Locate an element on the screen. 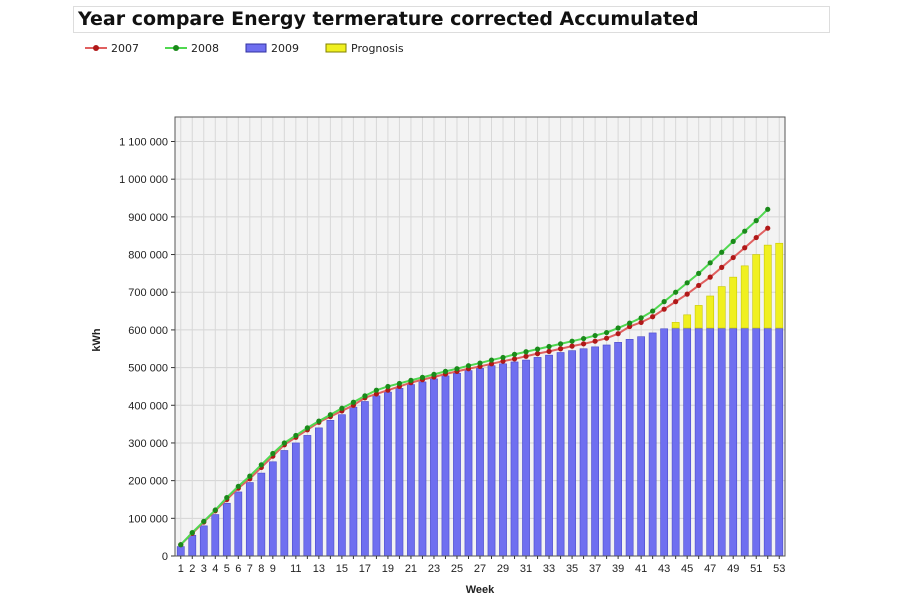 This screenshot has width=900, height=600. y-tick-label: 1 000 000 is located at coordinates (143, 180).